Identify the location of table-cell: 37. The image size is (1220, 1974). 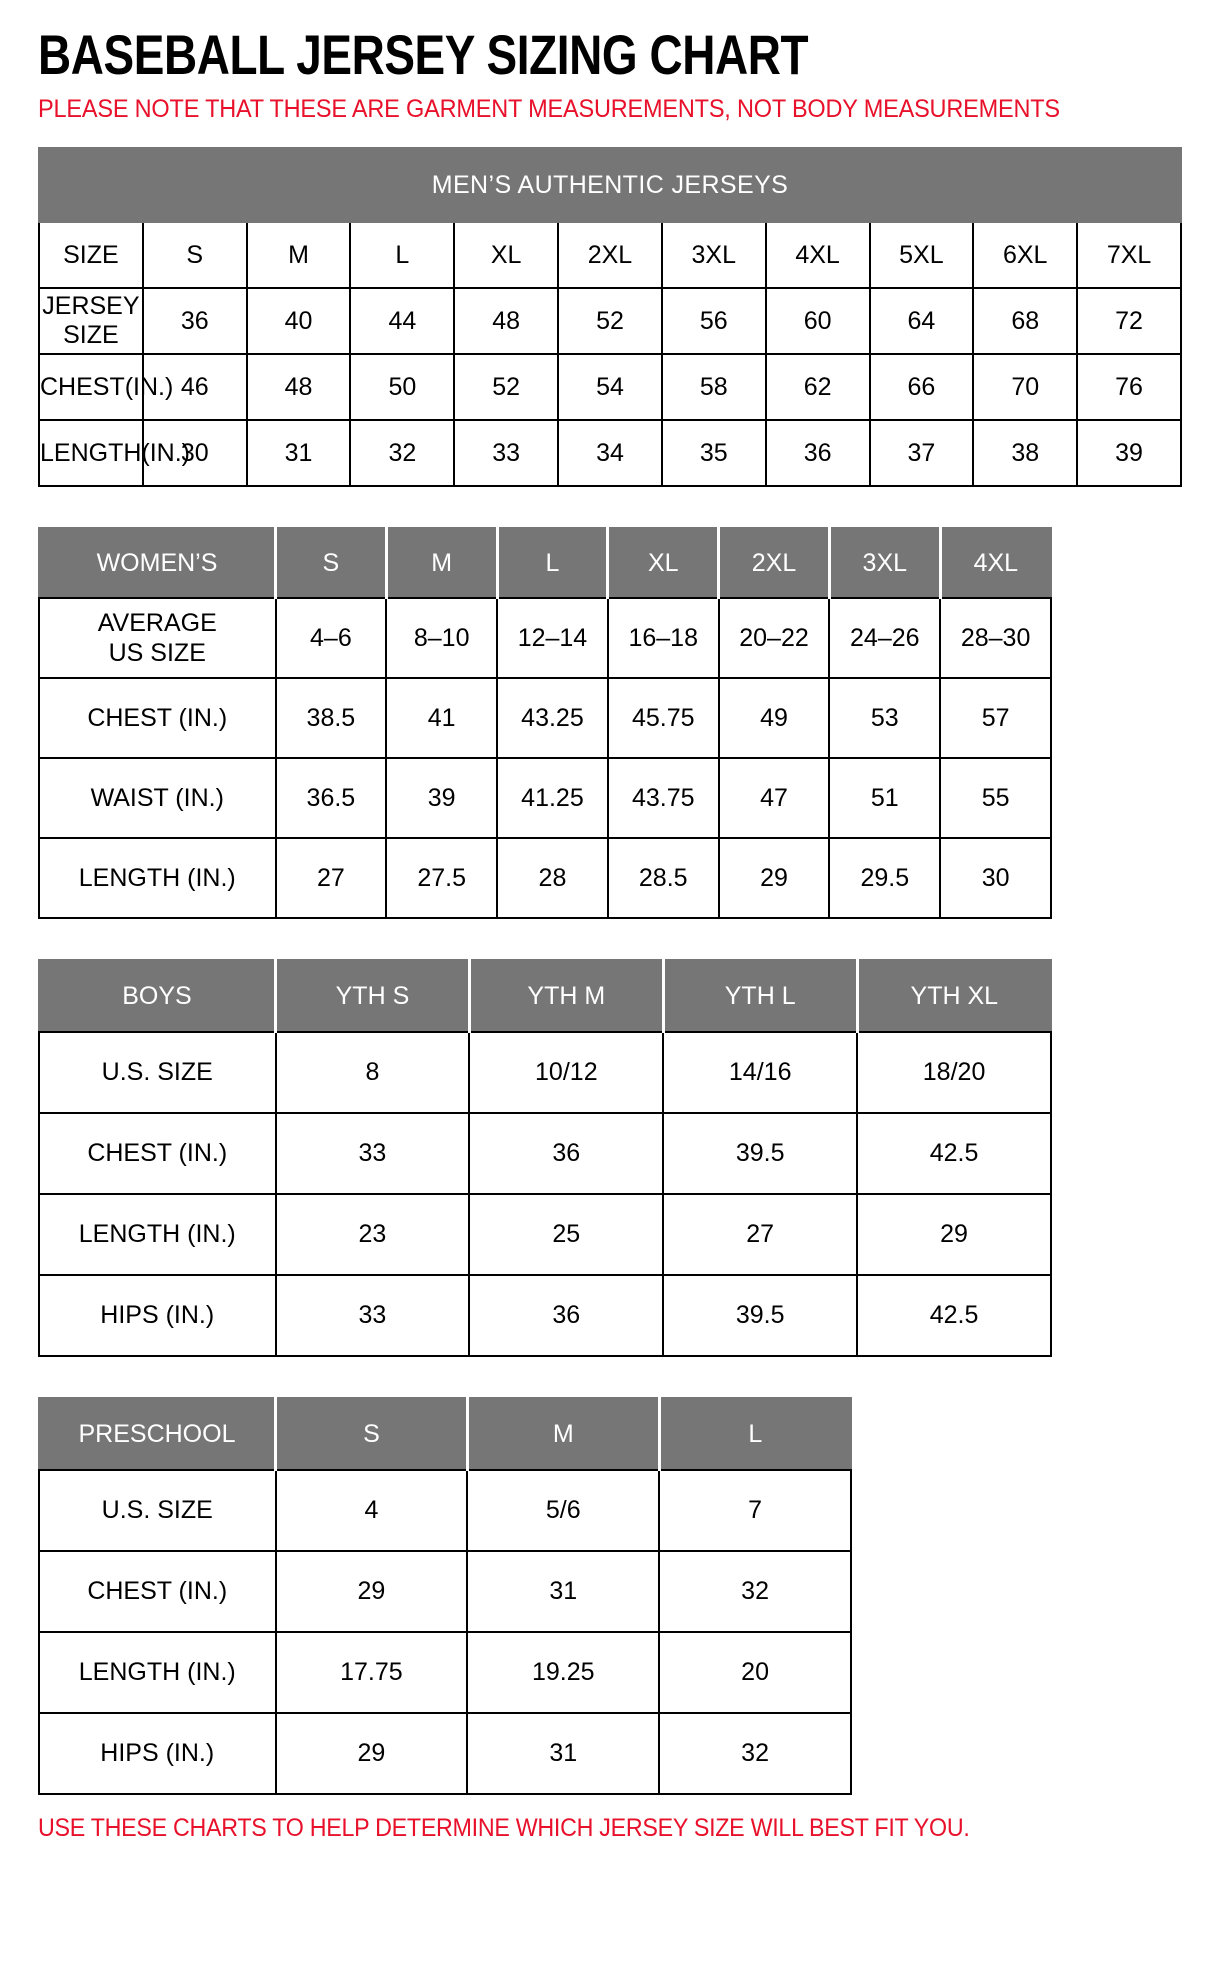
(921, 453).